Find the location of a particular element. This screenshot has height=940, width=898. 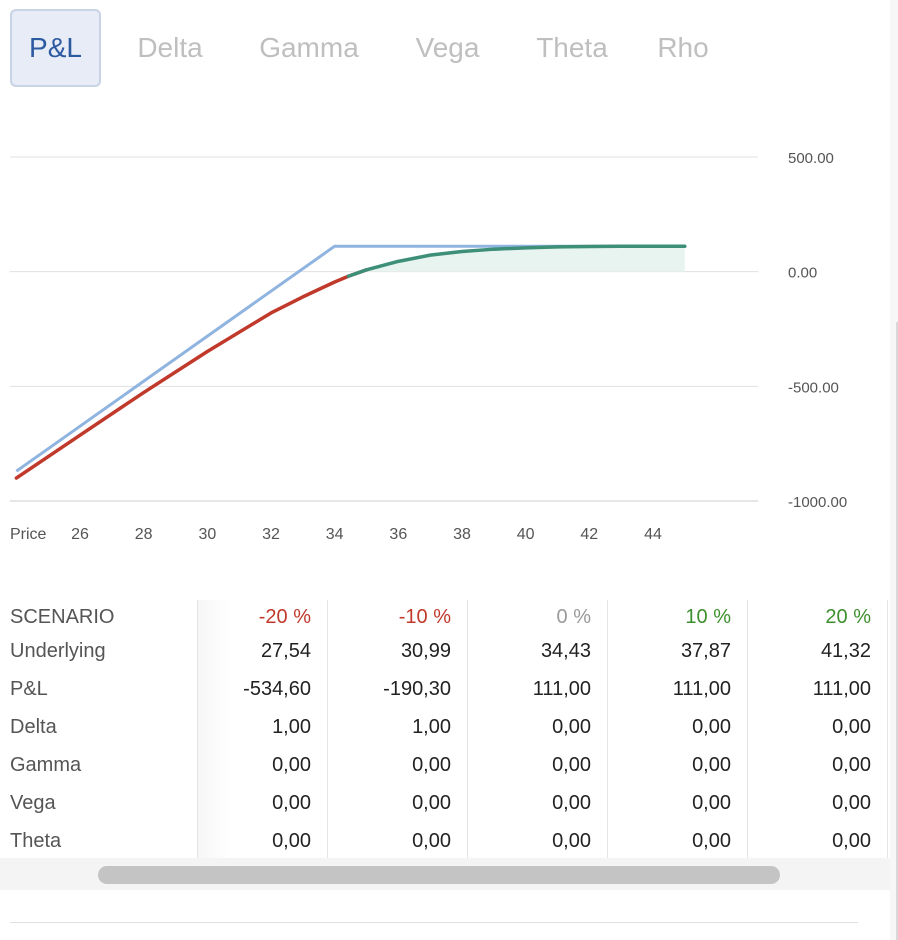

y-tick-label: -500.00 is located at coordinates (813, 387).